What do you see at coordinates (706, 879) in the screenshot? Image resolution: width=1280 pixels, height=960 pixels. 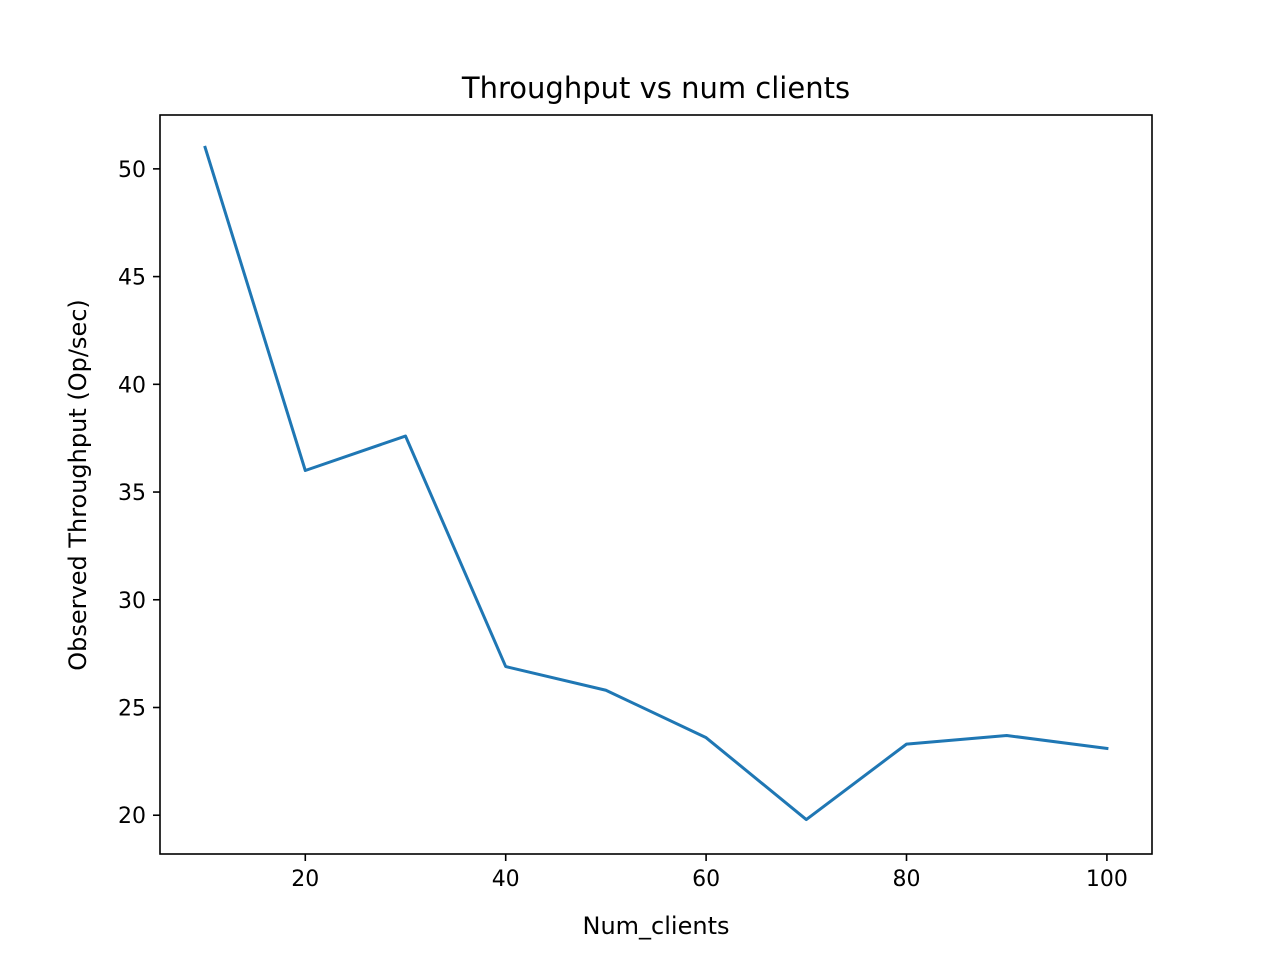 I see `x-tick-label: 60` at bounding box center [706, 879].